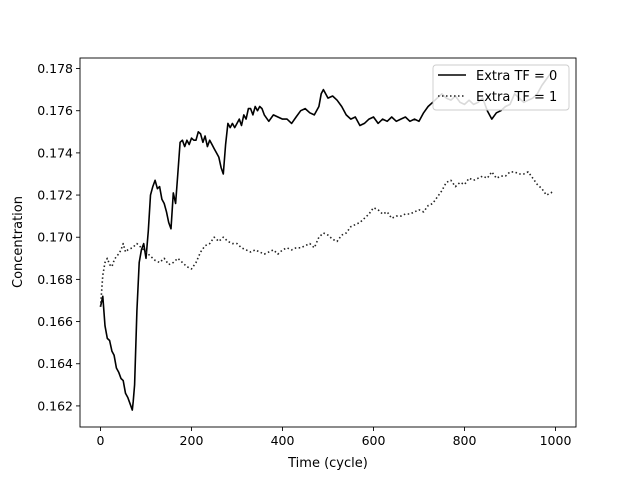 This screenshot has height=480, width=640. Describe the element at coordinates (101, 440) in the screenshot. I see `x-tick-label: 0` at that location.